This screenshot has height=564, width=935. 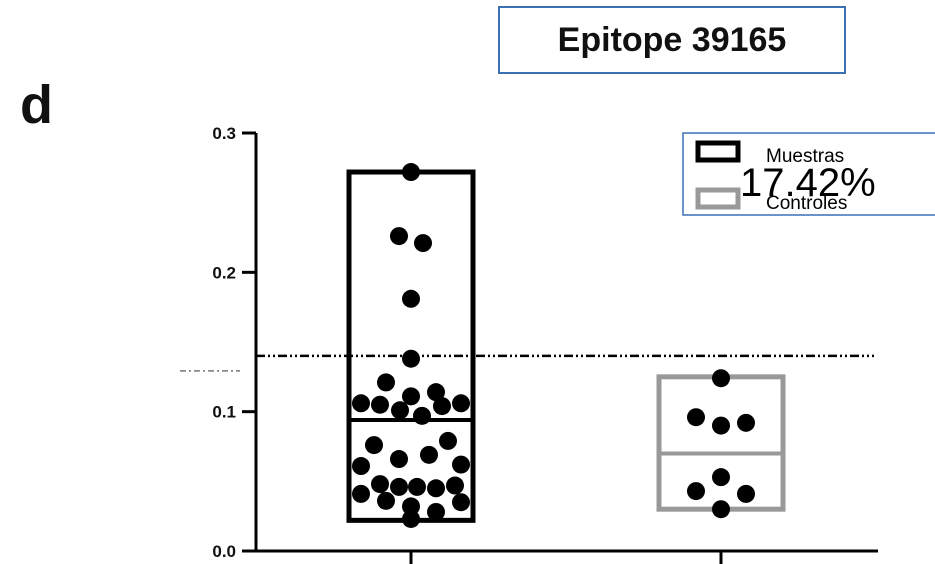 What do you see at coordinates (805, 156) in the screenshot?
I see `legend-label-samples: Muestras` at bounding box center [805, 156].